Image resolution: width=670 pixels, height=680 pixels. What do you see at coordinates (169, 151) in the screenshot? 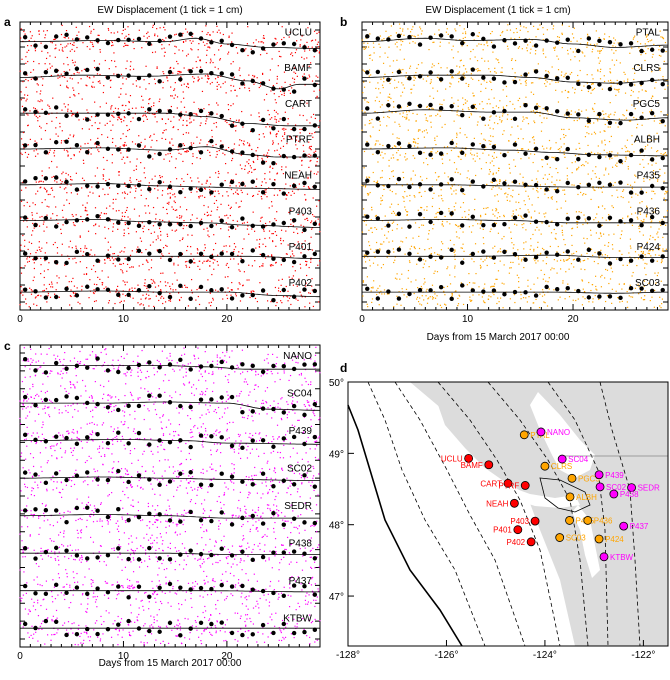
I see `station-scatter` at bounding box center [169, 151].